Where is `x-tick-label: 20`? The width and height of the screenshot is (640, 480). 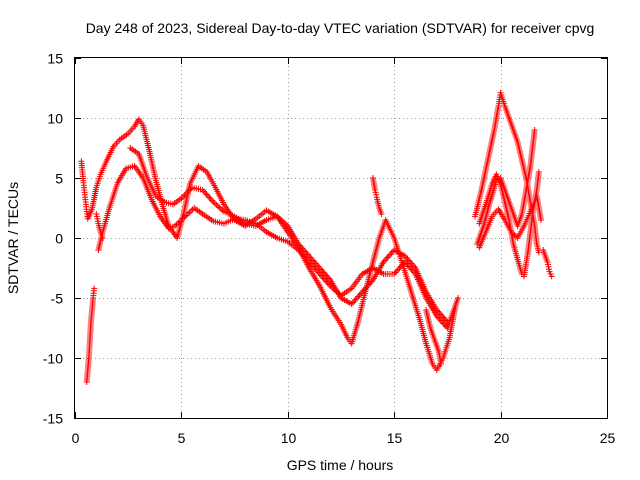
x-tick-label: 20 is located at coordinates (502, 438).